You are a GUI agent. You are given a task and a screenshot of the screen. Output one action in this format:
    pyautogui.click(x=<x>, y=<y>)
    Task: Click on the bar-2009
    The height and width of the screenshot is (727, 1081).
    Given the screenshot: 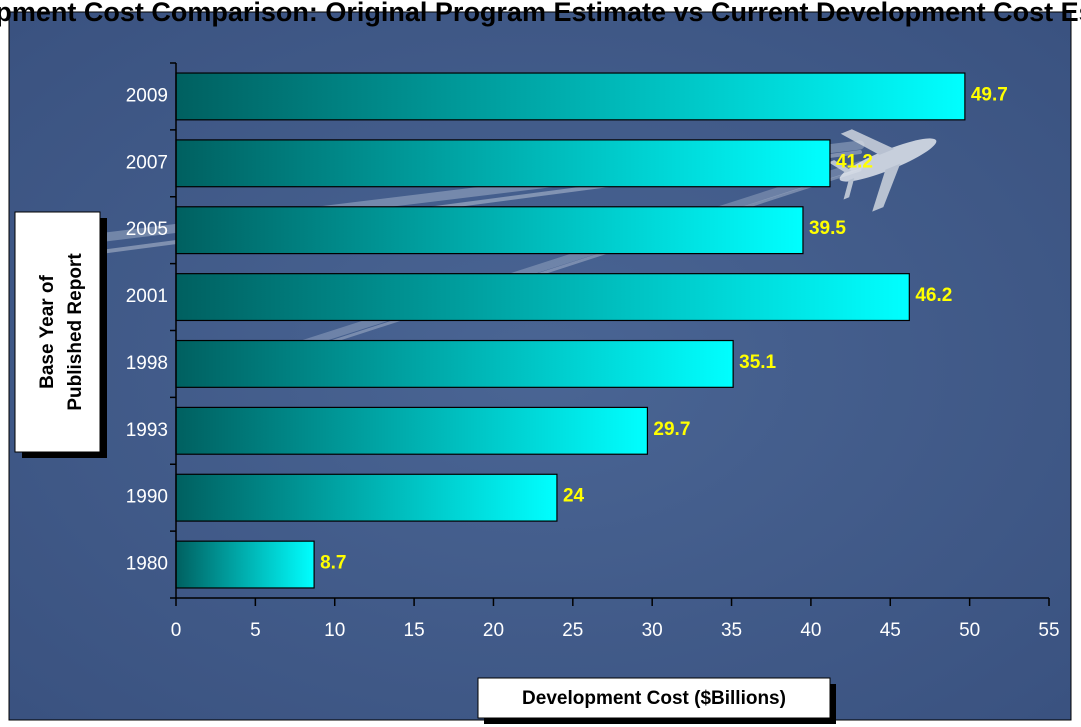 What is the action you would take?
    pyautogui.click(x=570, y=96)
    